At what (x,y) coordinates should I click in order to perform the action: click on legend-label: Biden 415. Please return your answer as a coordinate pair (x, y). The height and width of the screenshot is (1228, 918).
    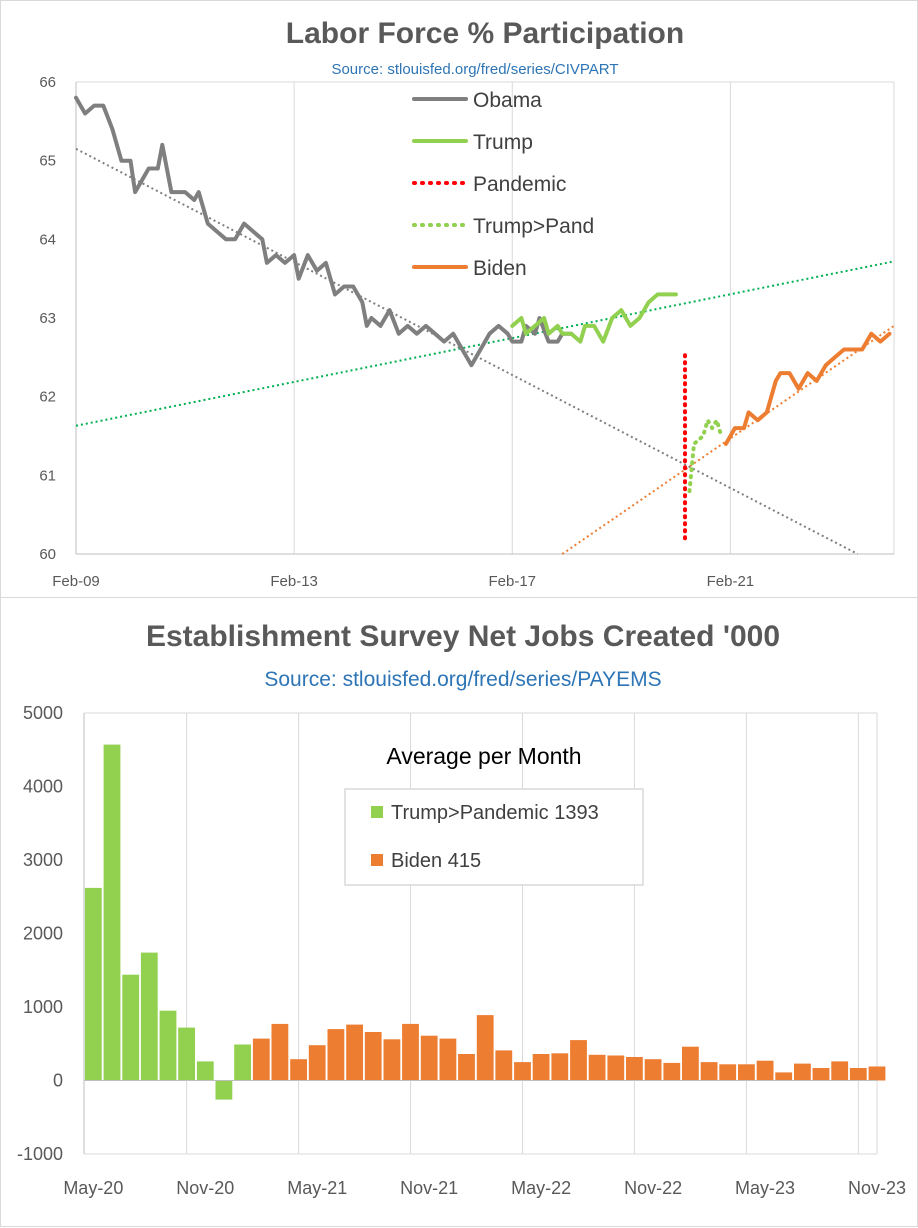
    Looking at the image, I should click on (436, 861).